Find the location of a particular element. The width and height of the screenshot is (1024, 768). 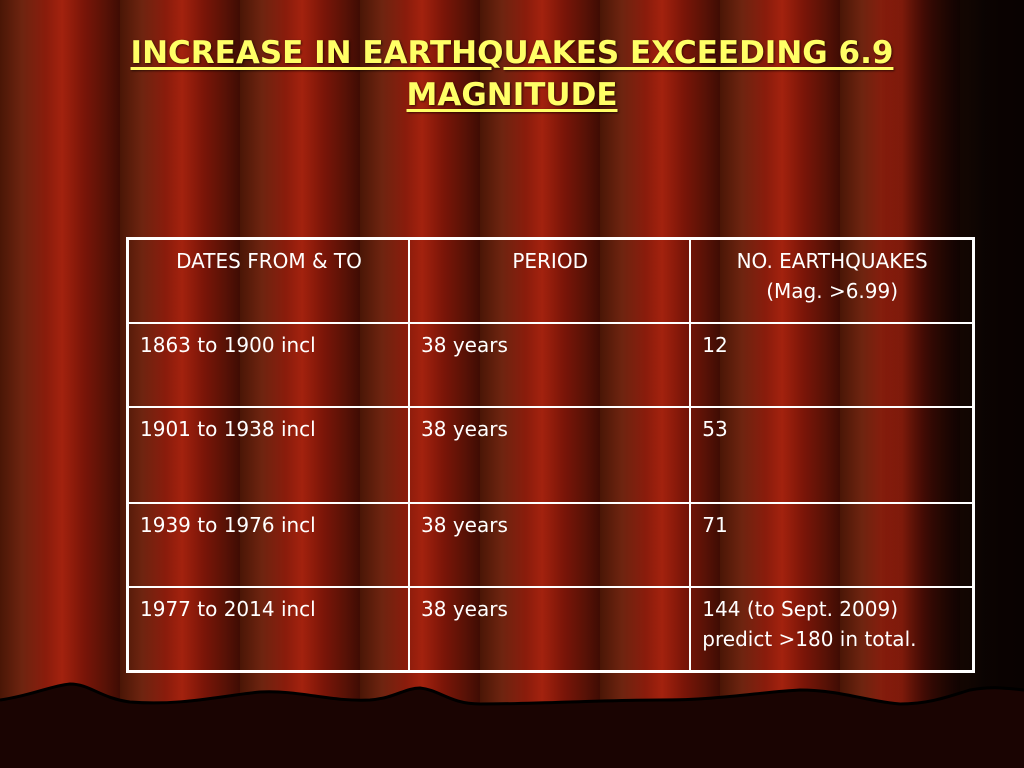

cell-count: 53 is located at coordinates (832, 455).